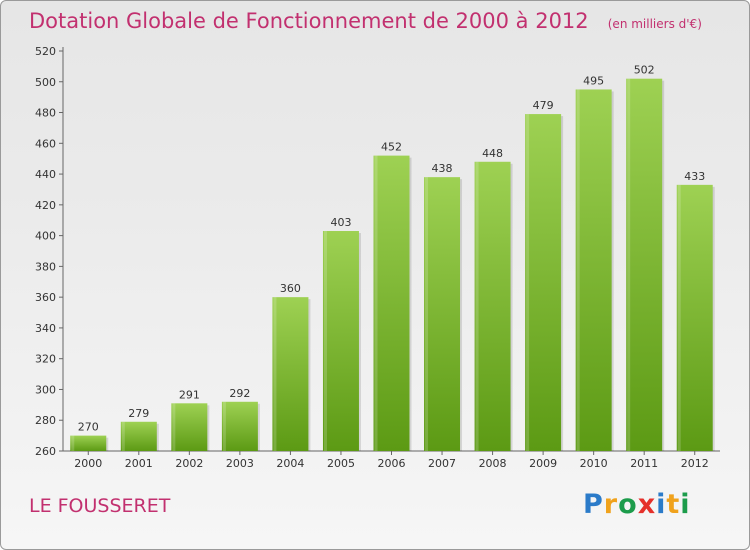 This screenshot has width=750, height=550. I want to click on bar-value-label: 433, so click(694, 176).